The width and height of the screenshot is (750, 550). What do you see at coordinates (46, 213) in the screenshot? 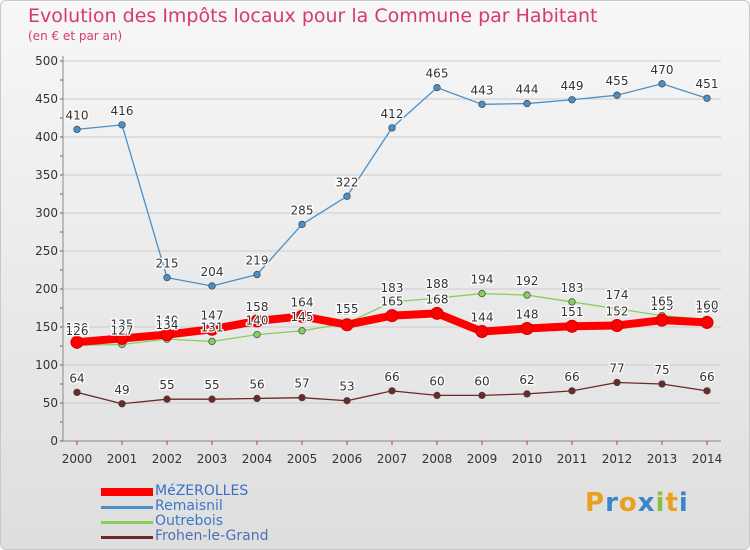
I see `y-tick-label: 300` at bounding box center [46, 213].